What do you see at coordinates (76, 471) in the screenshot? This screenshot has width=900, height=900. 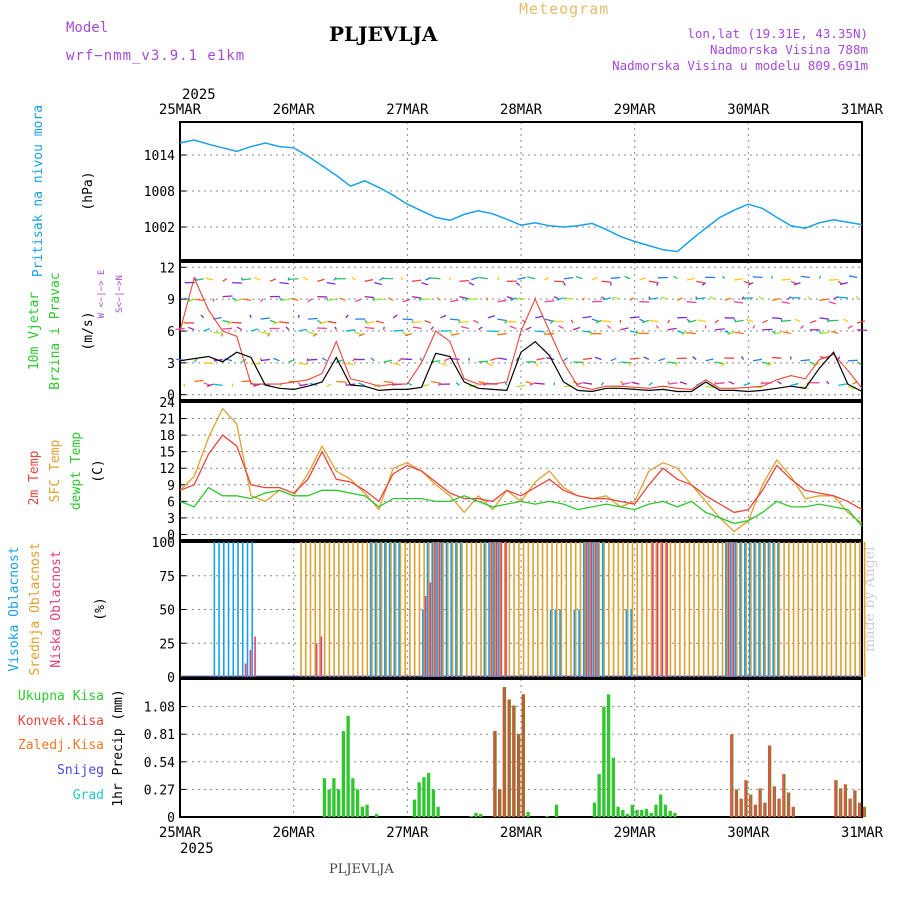 I see `temp-label-3: dewpt Temp` at bounding box center [76, 471].